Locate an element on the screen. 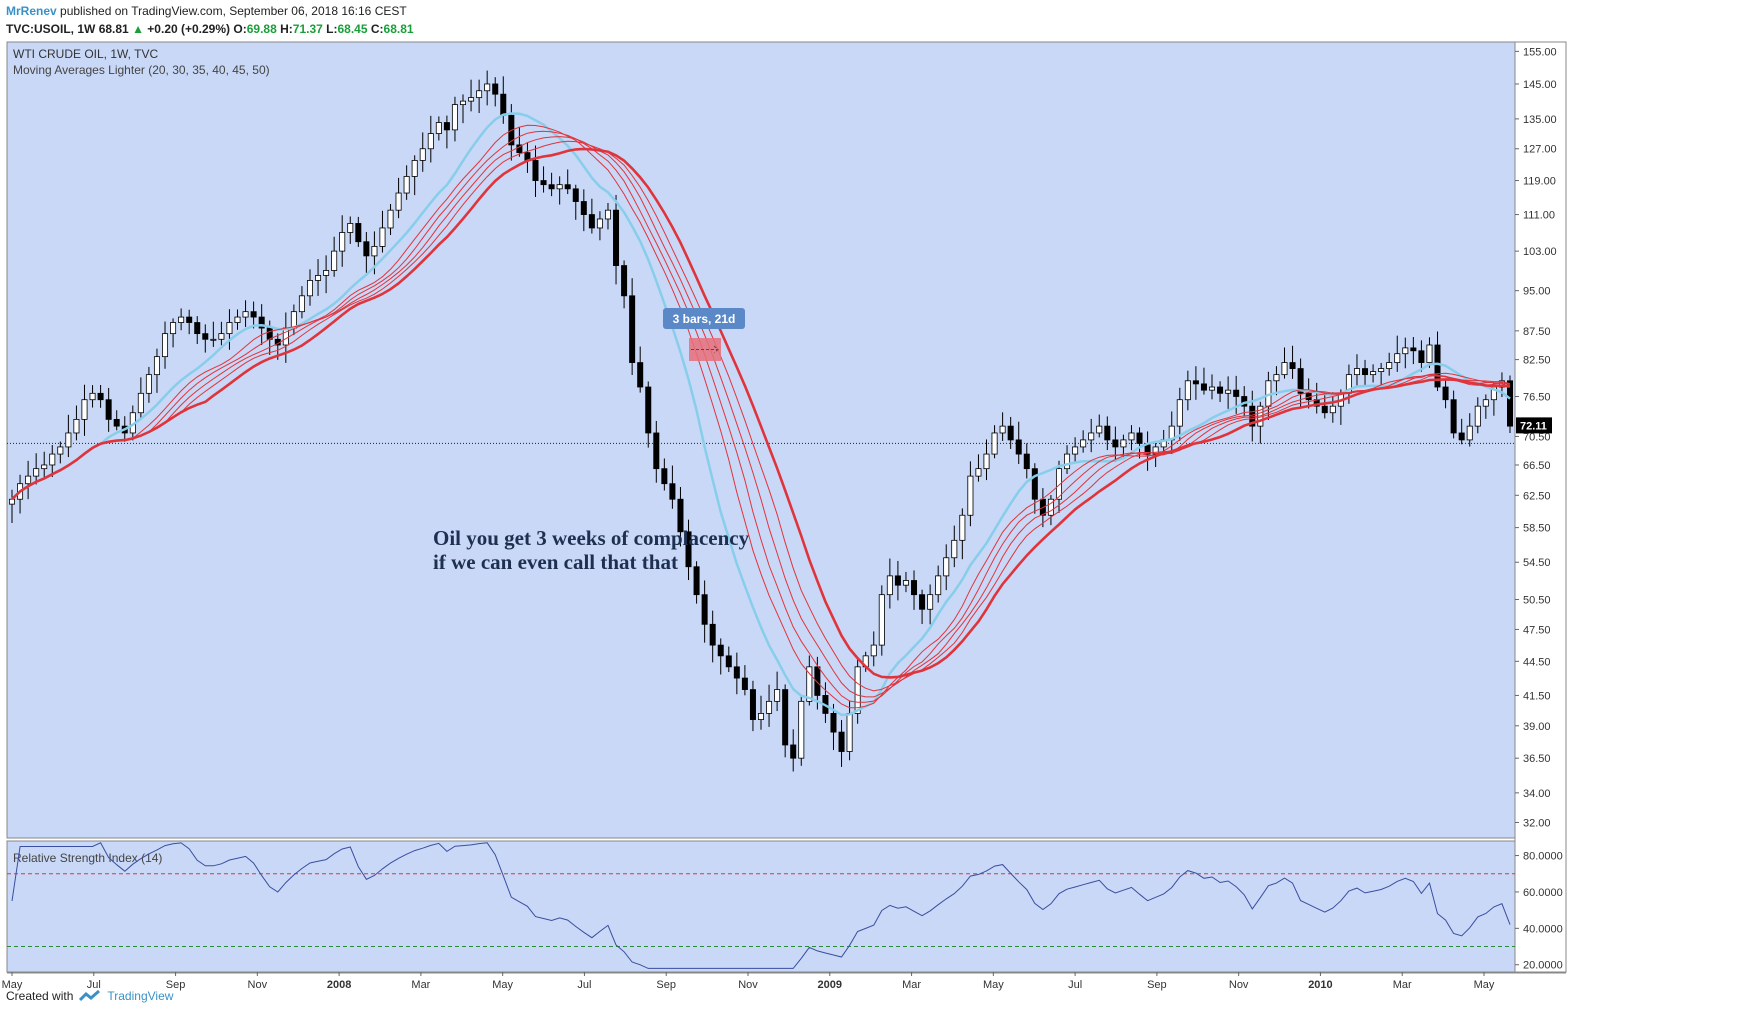 This screenshot has width=1758, height=1015. tradingview-brand: TradingView is located at coordinates (140, 996).